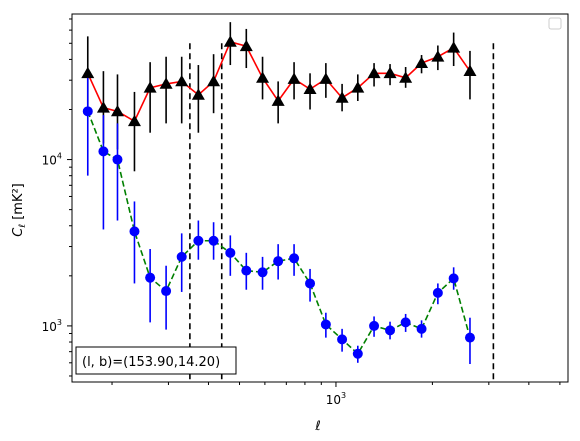  I want to click on y-axis-label: Cℓ [mK²], so click(19, 209).